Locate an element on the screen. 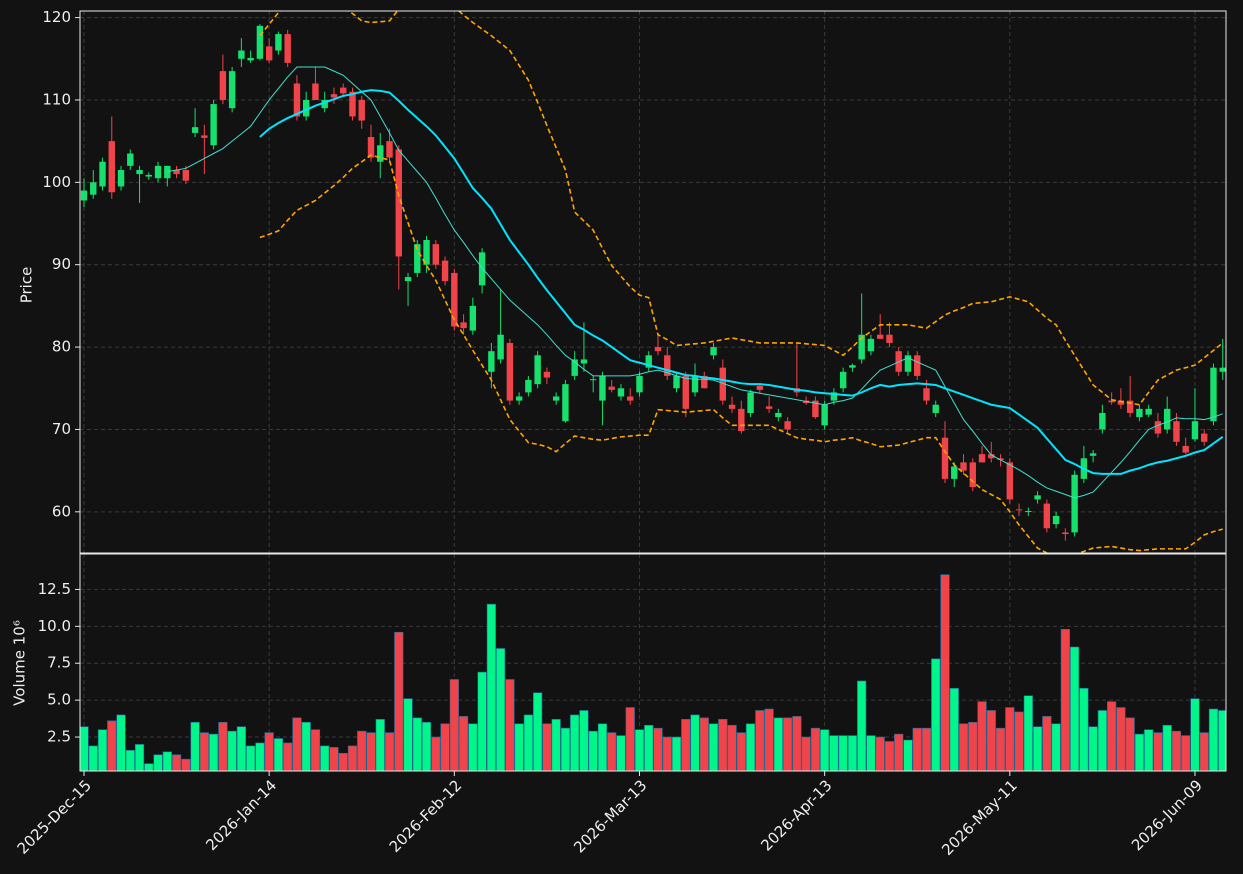 Image resolution: width=1243 pixels, height=874 pixels. y-tick-label: 10.0 is located at coordinates (54, 626).